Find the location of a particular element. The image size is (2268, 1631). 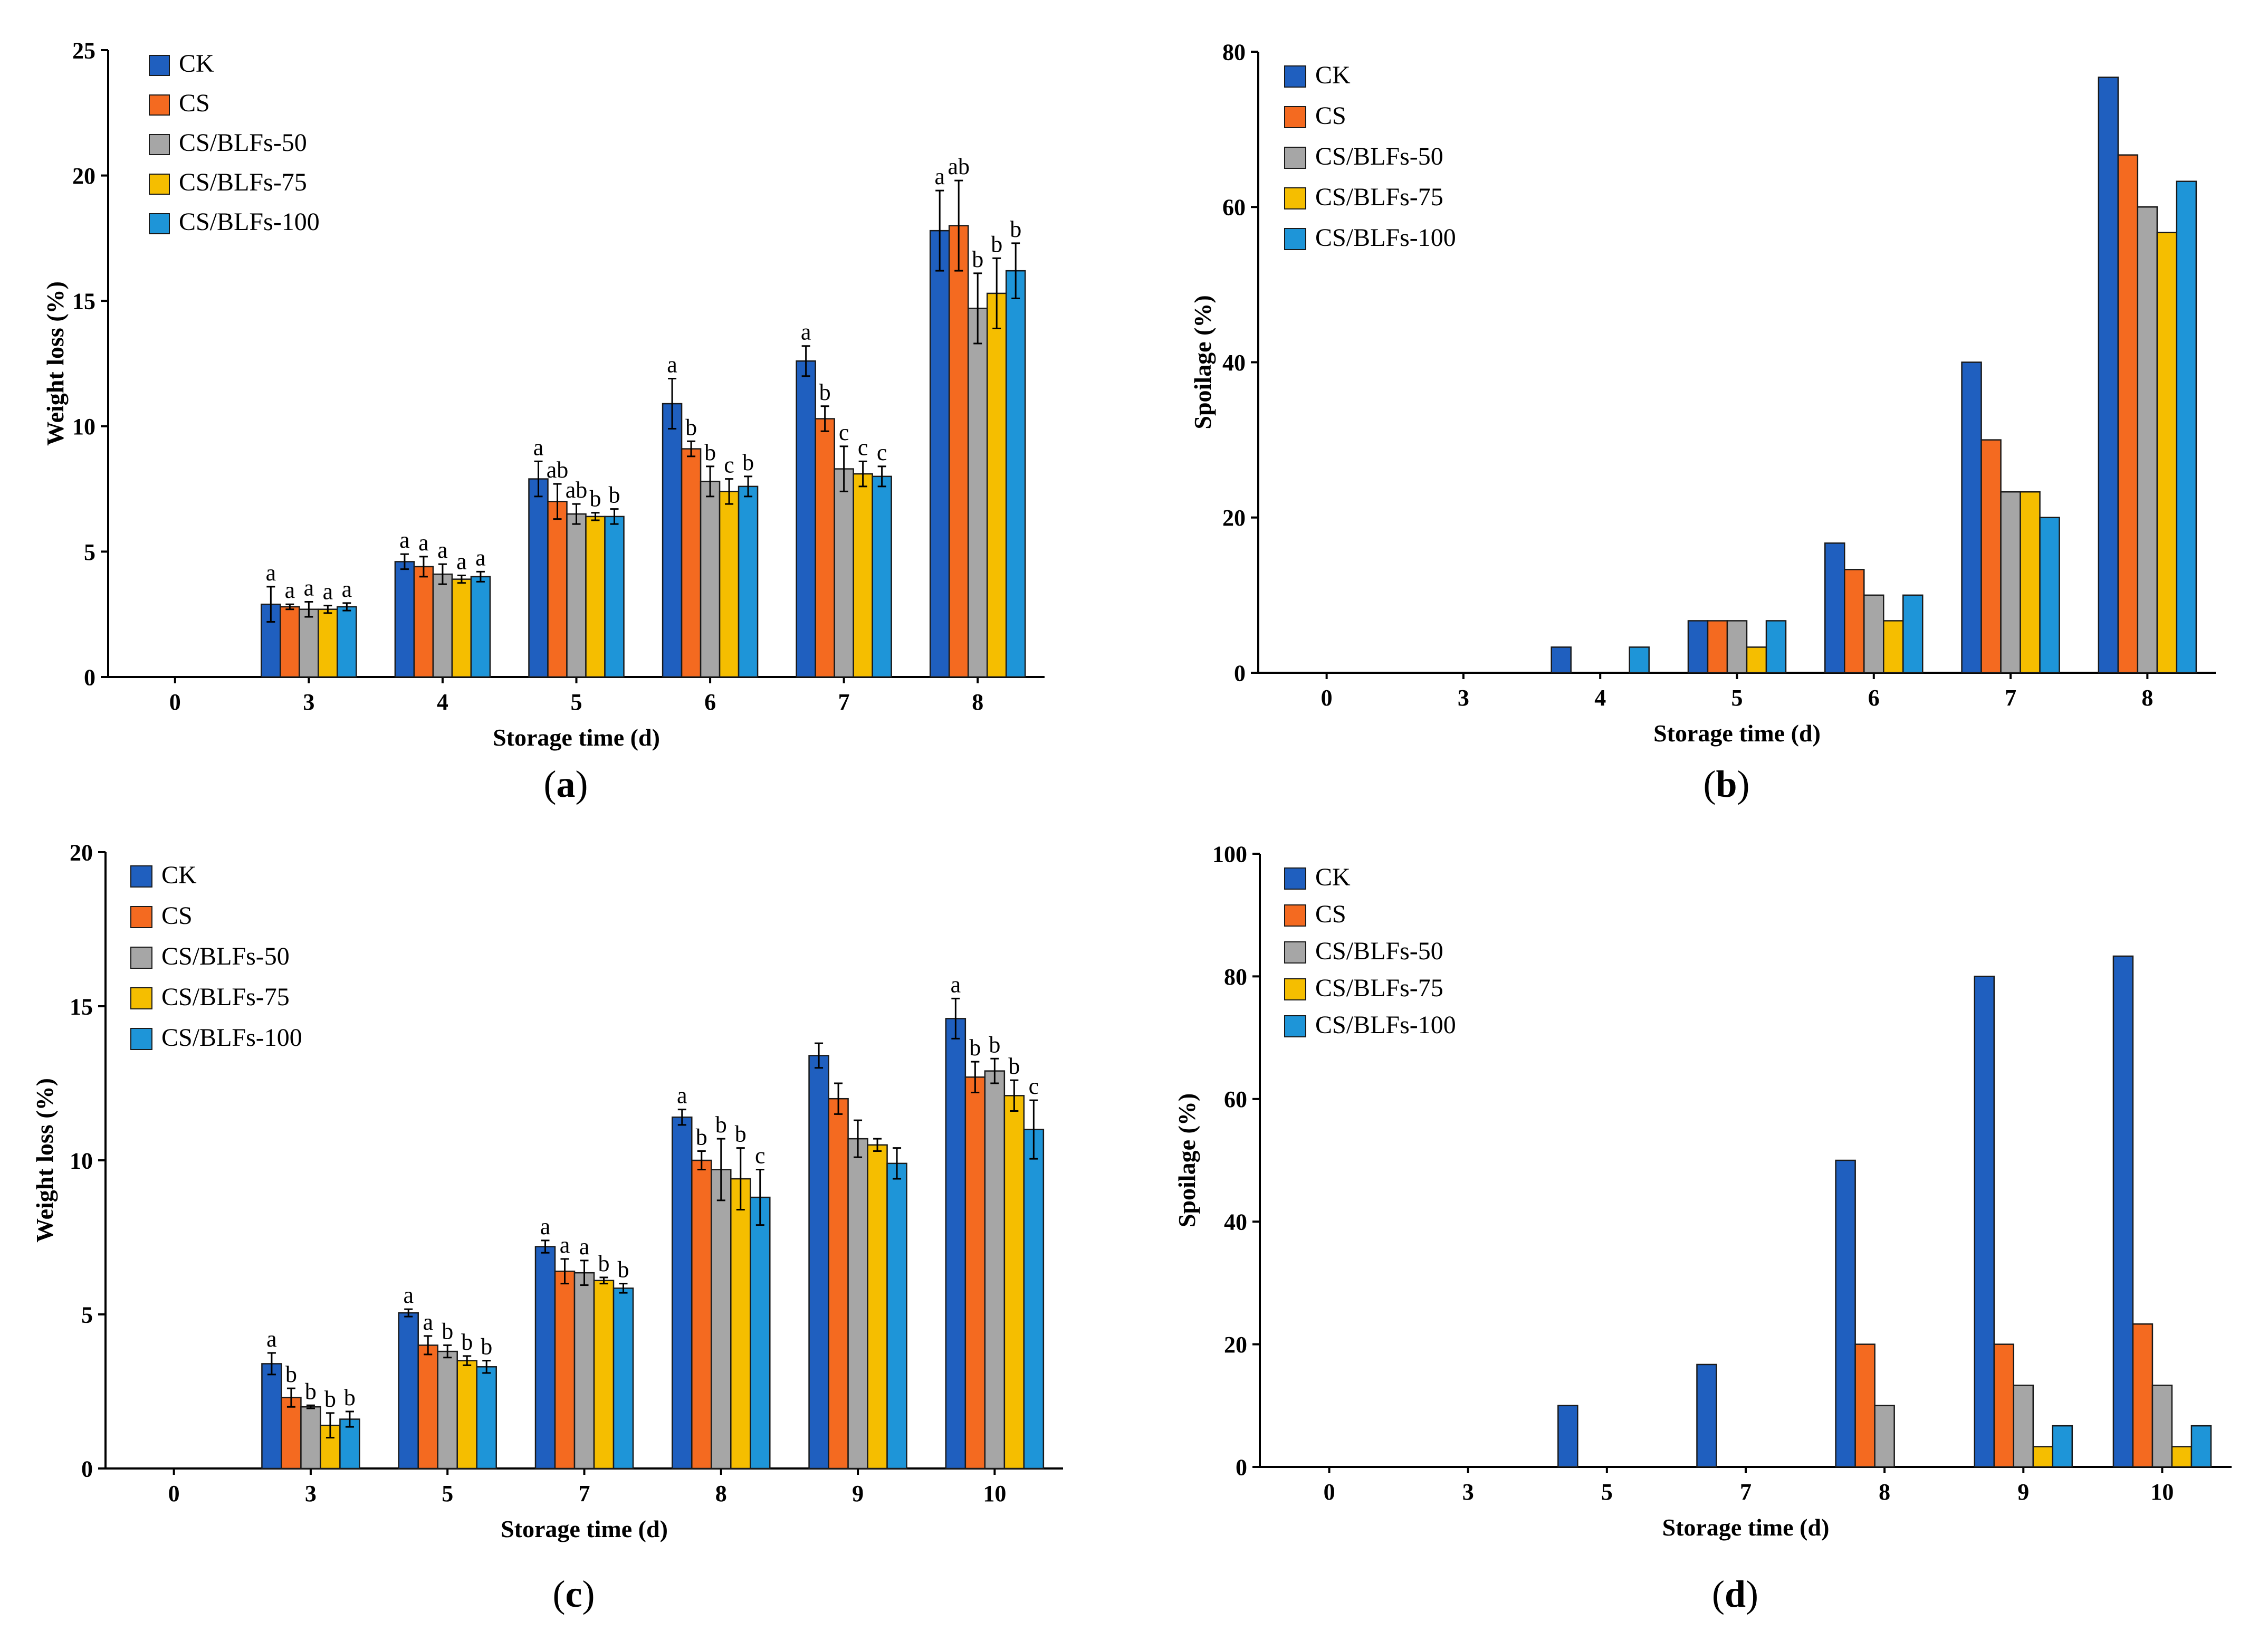

x-tick-label: 8 is located at coordinates (2147, 698).